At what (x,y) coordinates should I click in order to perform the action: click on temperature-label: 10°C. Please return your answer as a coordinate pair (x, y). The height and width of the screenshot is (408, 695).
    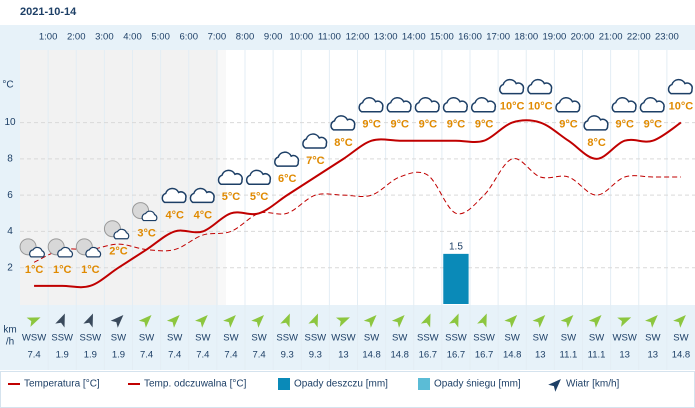
    Looking at the image, I should click on (512, 106).